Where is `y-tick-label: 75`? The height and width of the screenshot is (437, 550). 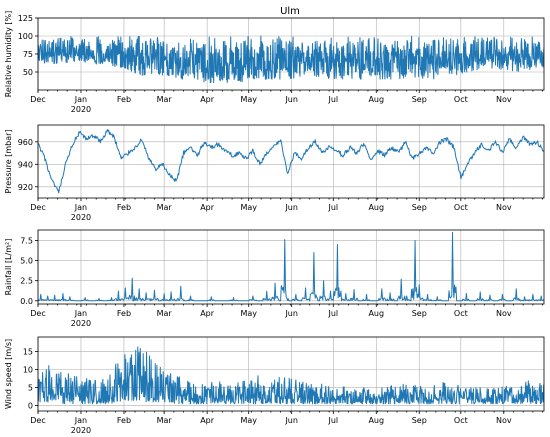 y-tick-label: 75 is located at coordinates (28, 54).